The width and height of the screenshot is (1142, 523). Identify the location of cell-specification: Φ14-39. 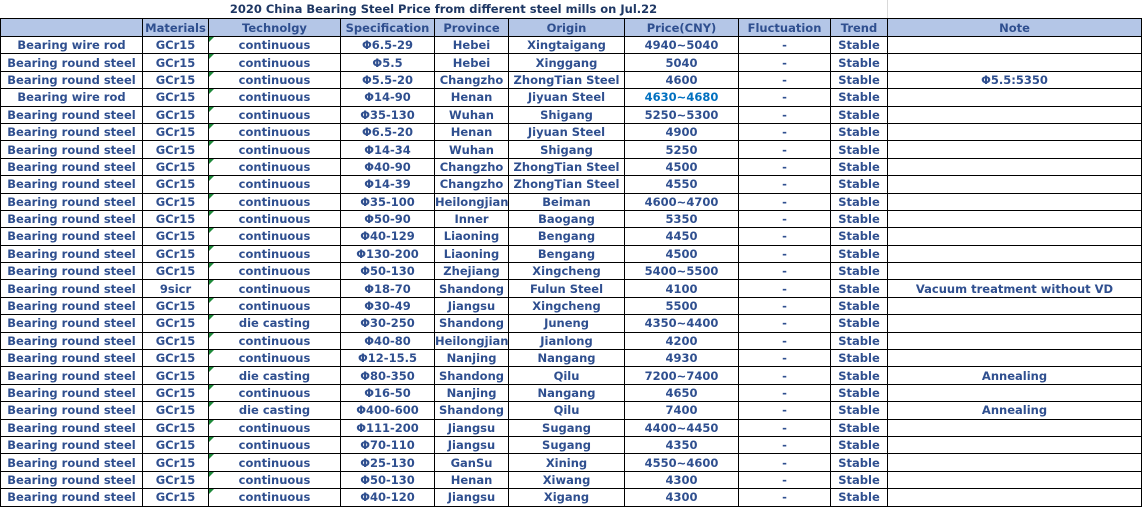
(387, 184).